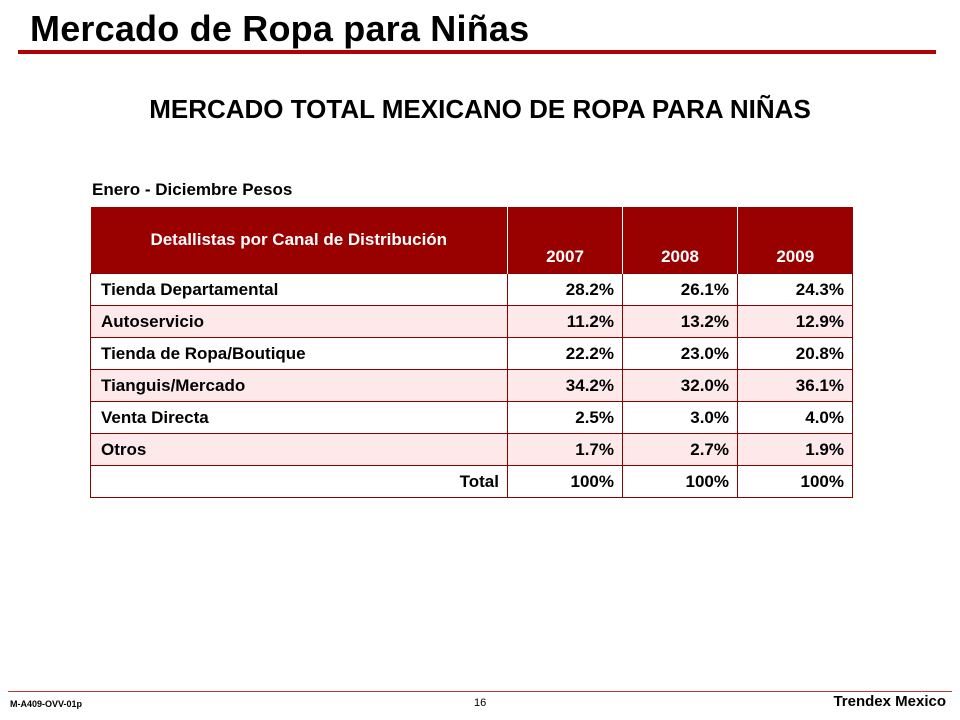 This screenshot has width=960, height=720. Describe the element at coordinates (680, 353) in the screenshot. I see `row-value: 23.0%` at that location.